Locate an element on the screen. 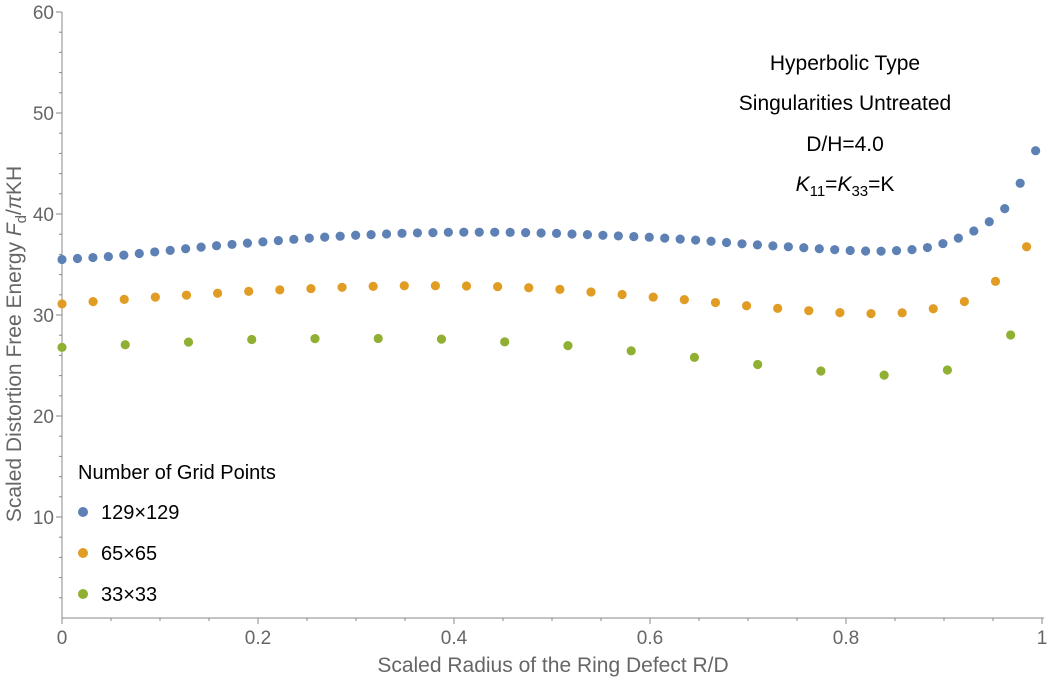 This screenshot has height=683, width=1050. y-axis-title: Scaled Distortion Free Energy Fd/πKH is located at coordinates (16, 344).